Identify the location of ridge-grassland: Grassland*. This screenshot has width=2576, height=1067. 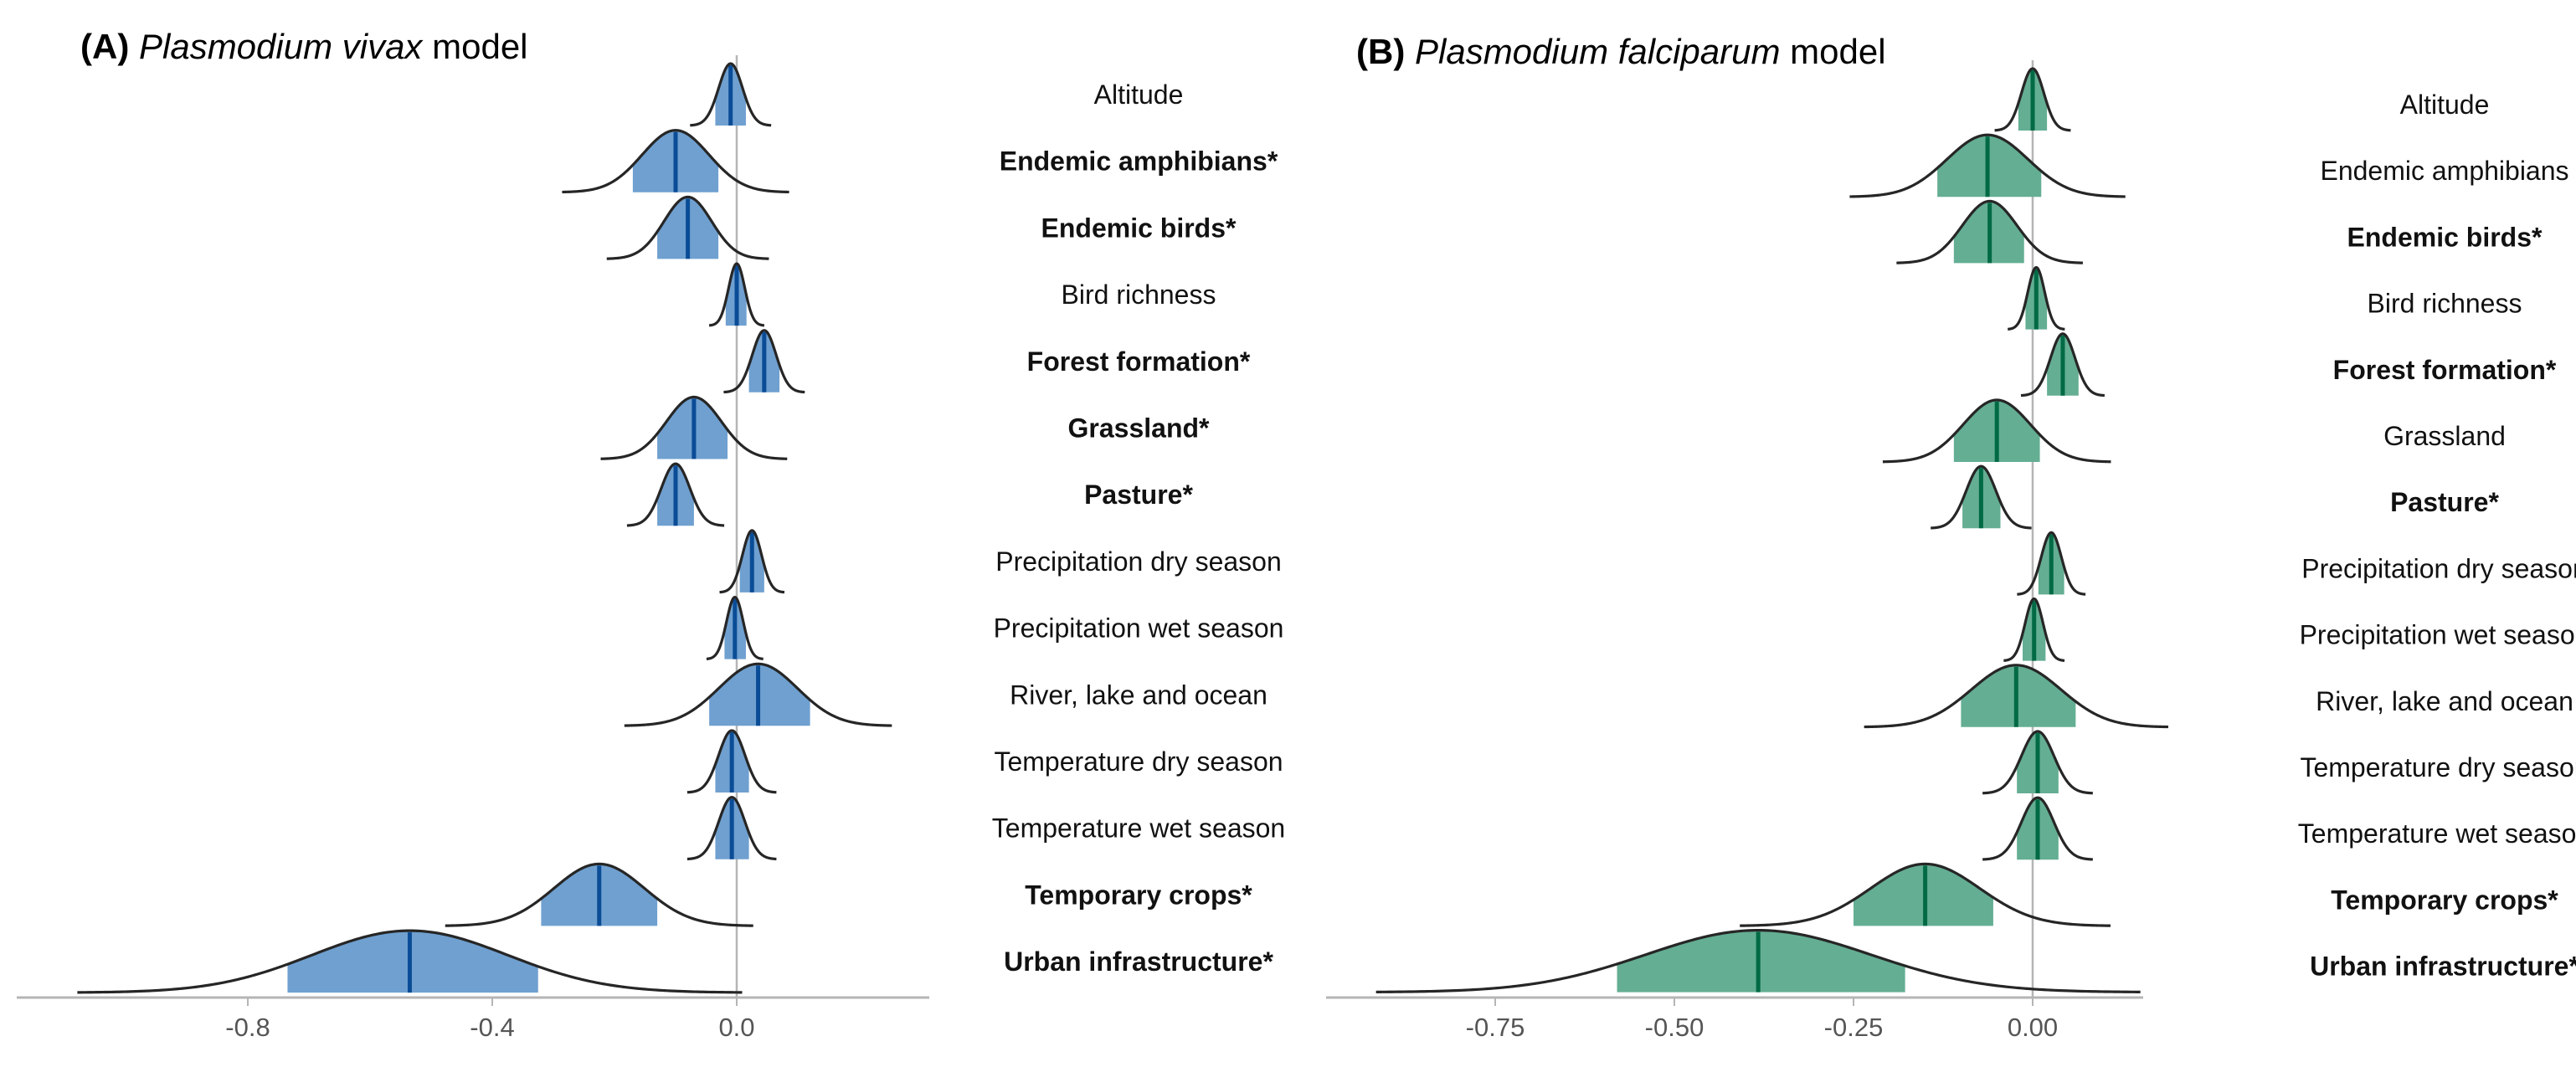
(906, 428).